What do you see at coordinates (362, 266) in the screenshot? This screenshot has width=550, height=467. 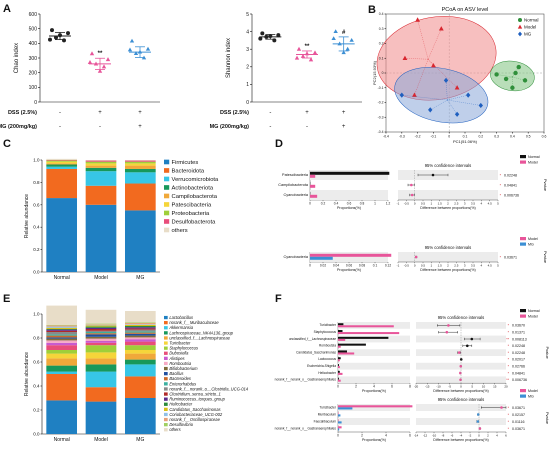 I see `left-tick-label: 0.08` at bounding box center [362, 266].